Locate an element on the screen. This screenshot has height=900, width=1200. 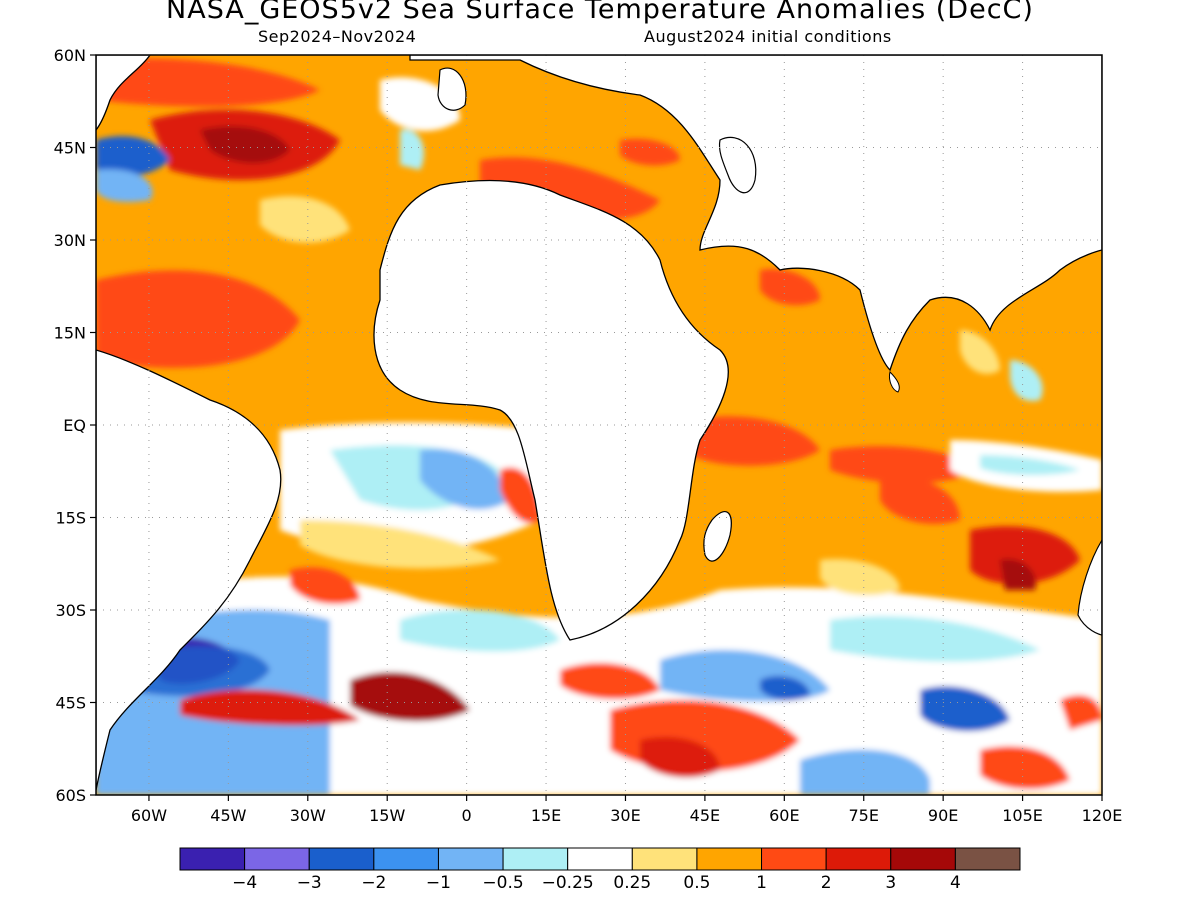
initial-conditions: August2024 initial conditions is located at coordinates (768, 36).